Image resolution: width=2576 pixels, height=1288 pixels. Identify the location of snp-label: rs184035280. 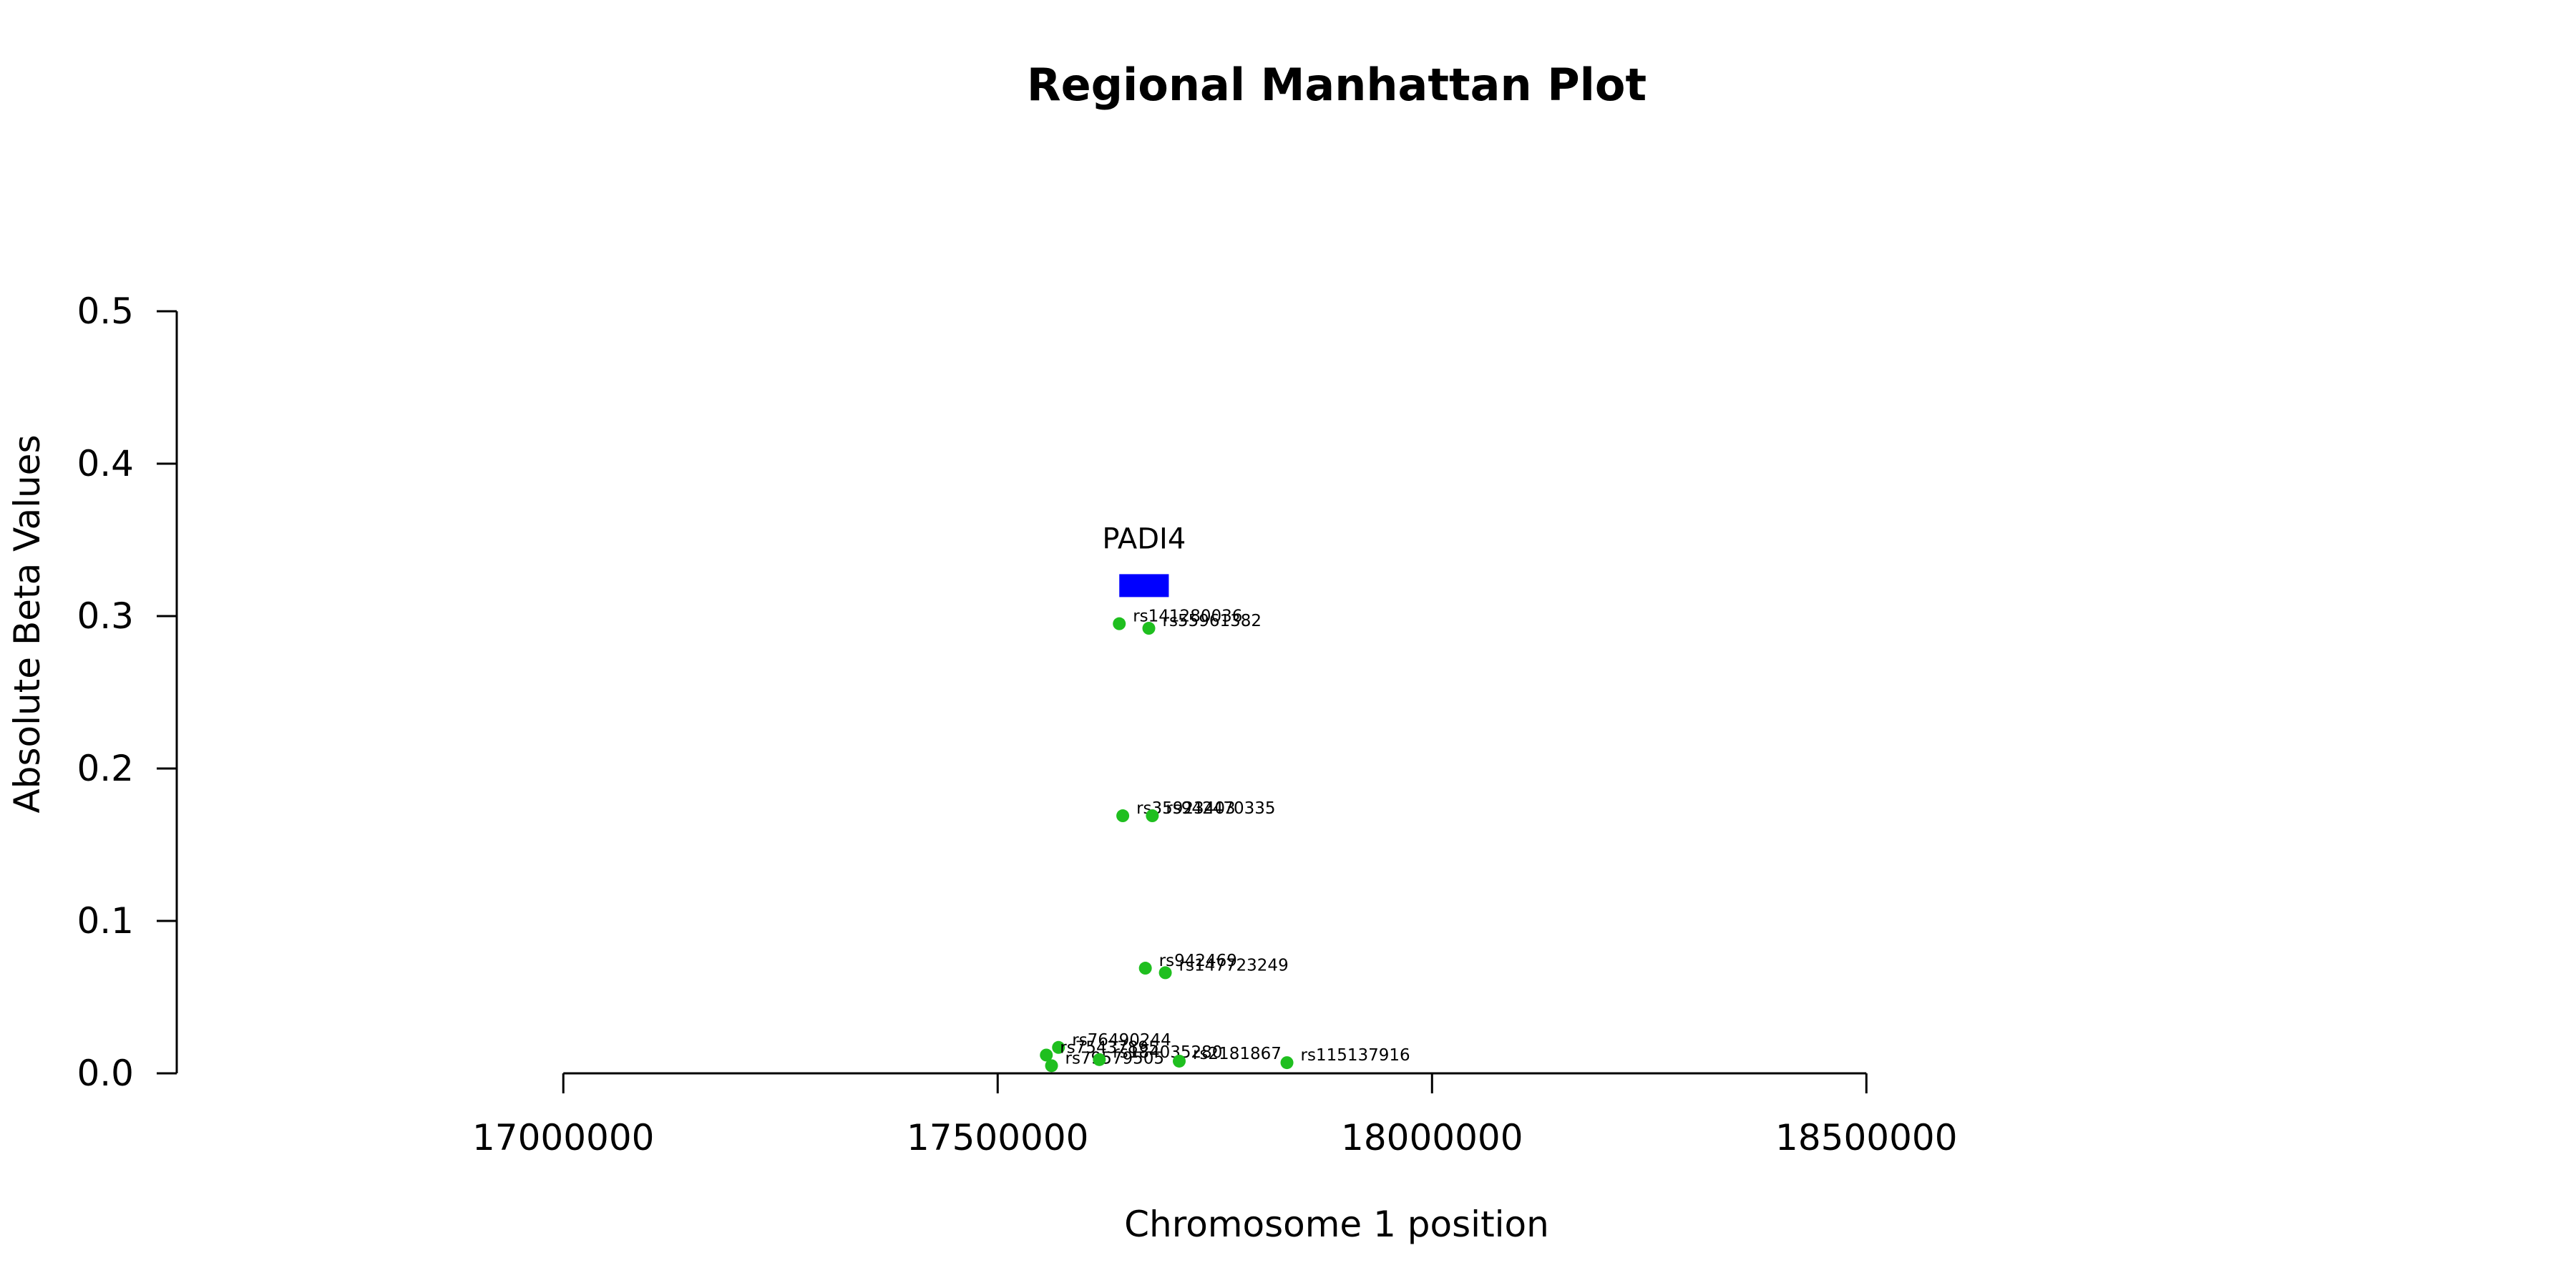
(1167, 1052).